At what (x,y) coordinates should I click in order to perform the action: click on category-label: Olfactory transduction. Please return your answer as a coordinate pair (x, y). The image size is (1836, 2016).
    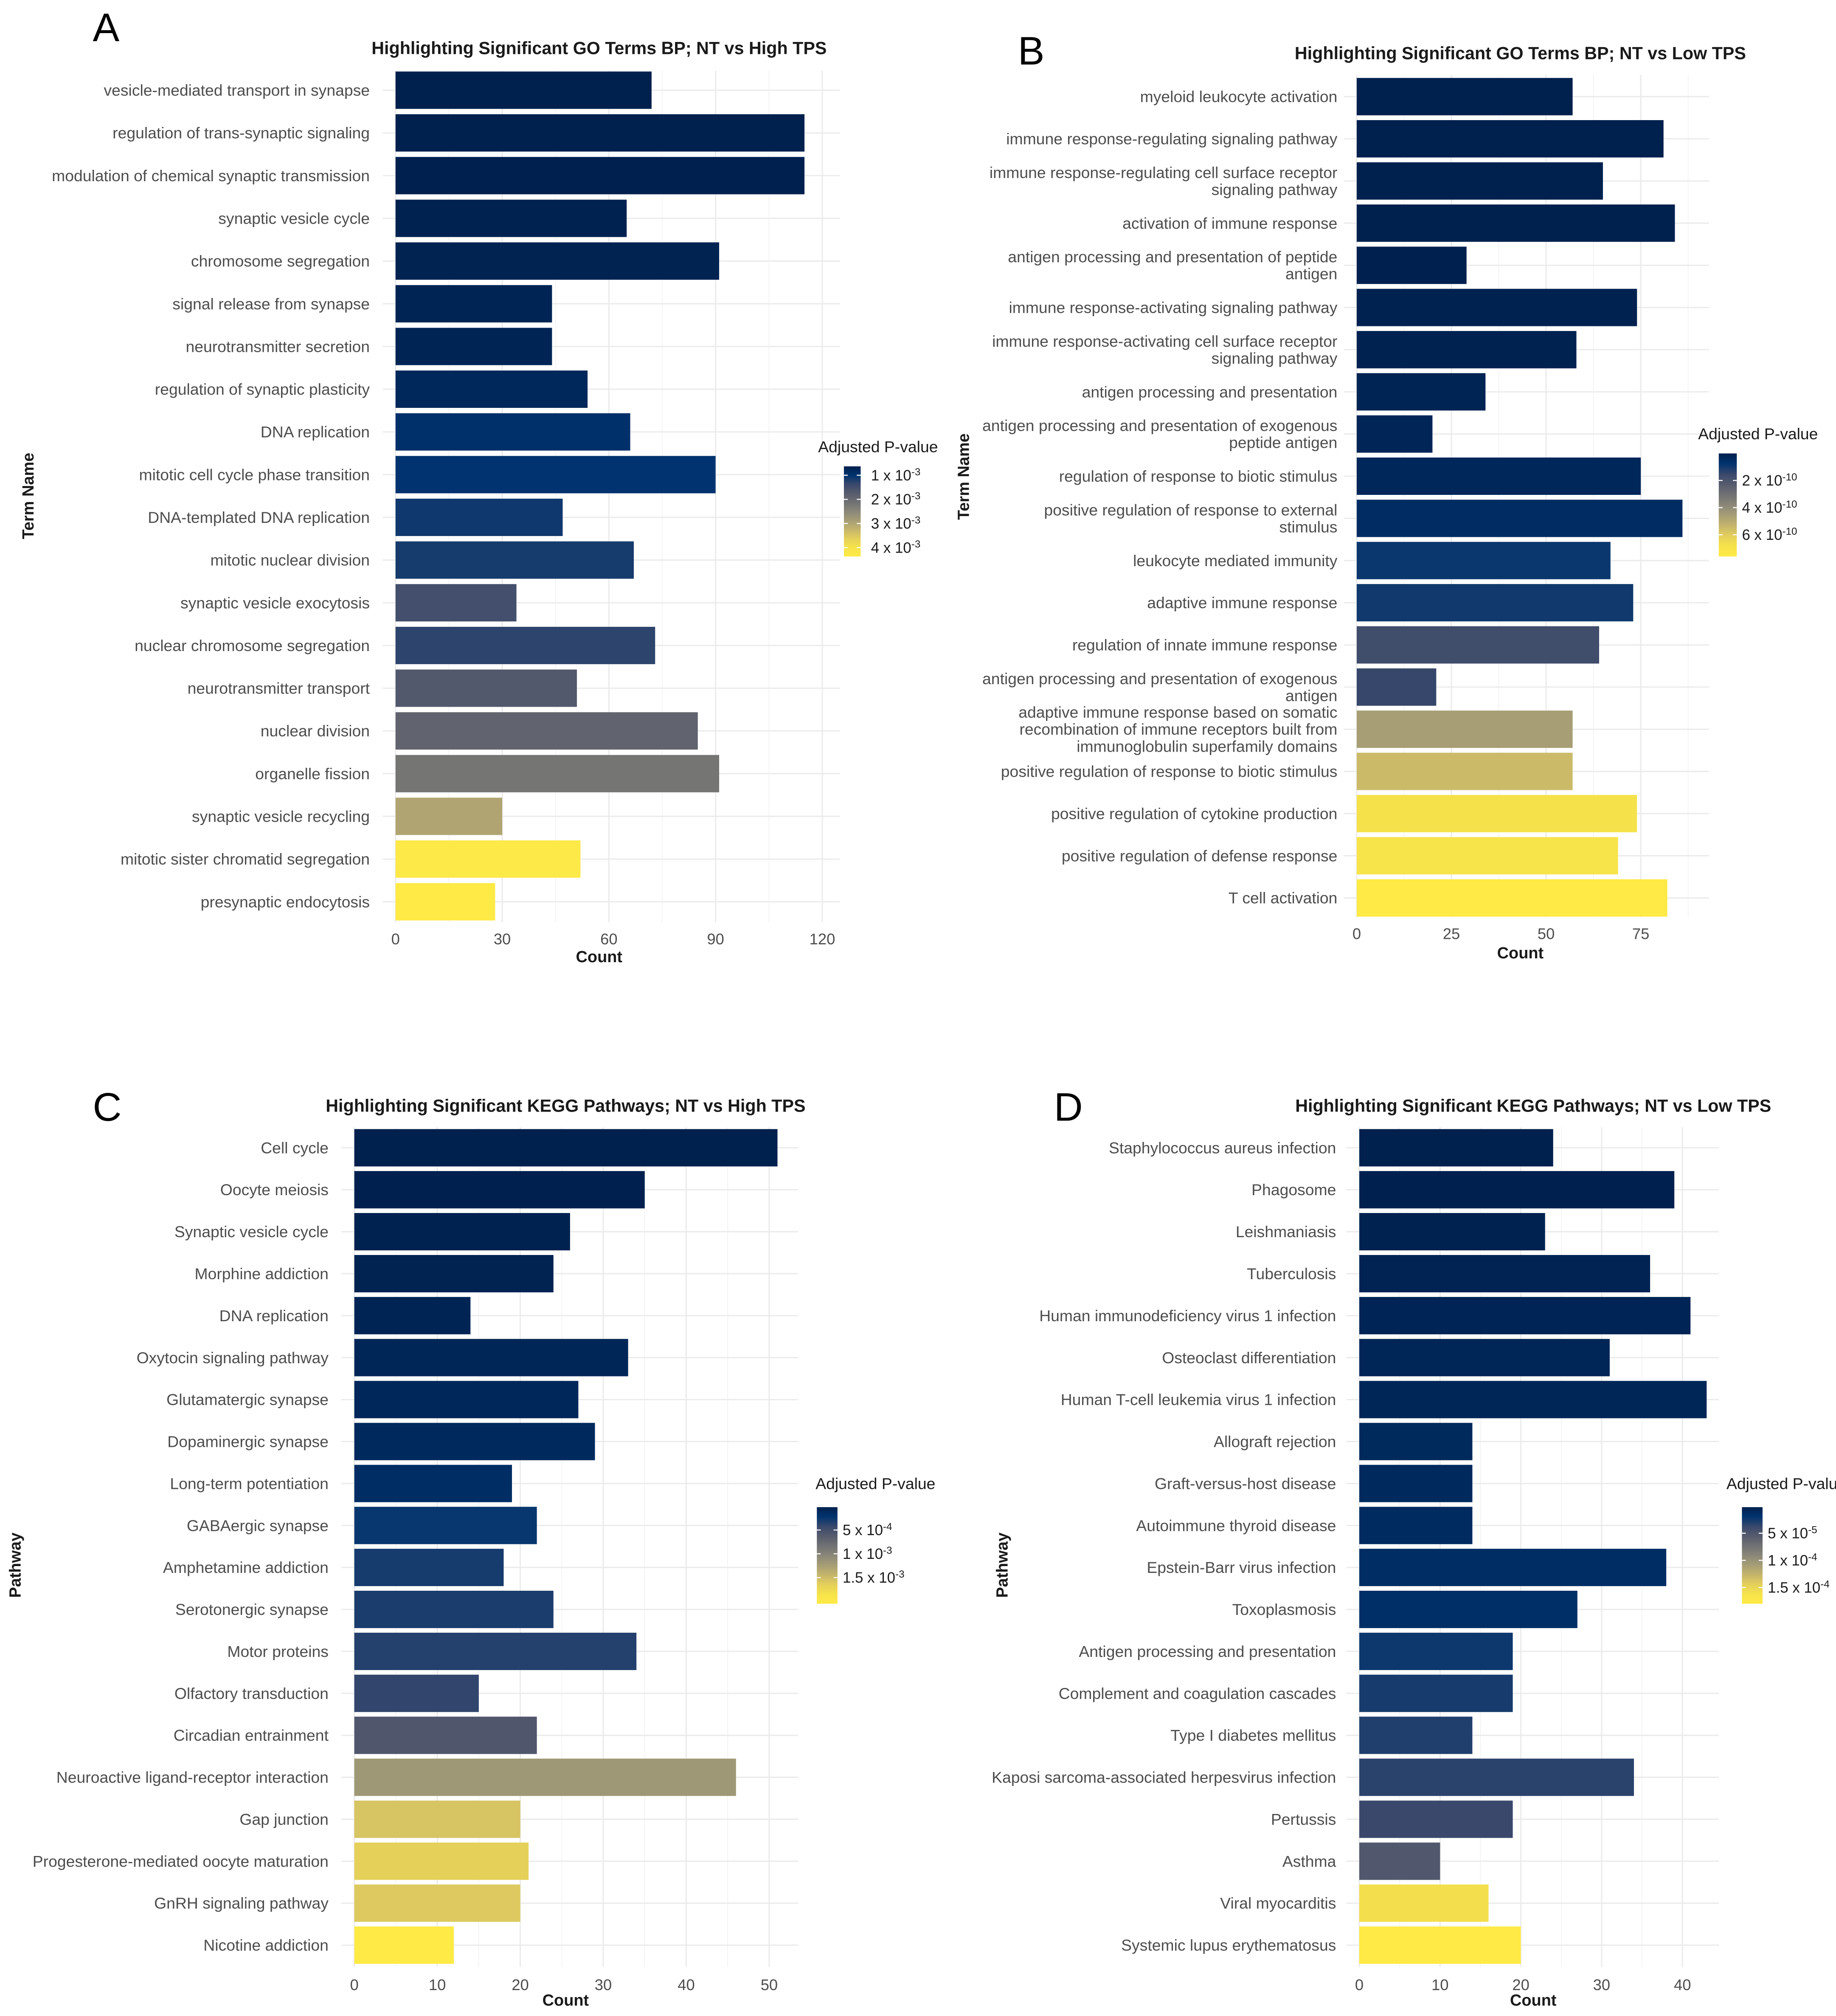
    Looking at the image, I should click on (251, 1693).